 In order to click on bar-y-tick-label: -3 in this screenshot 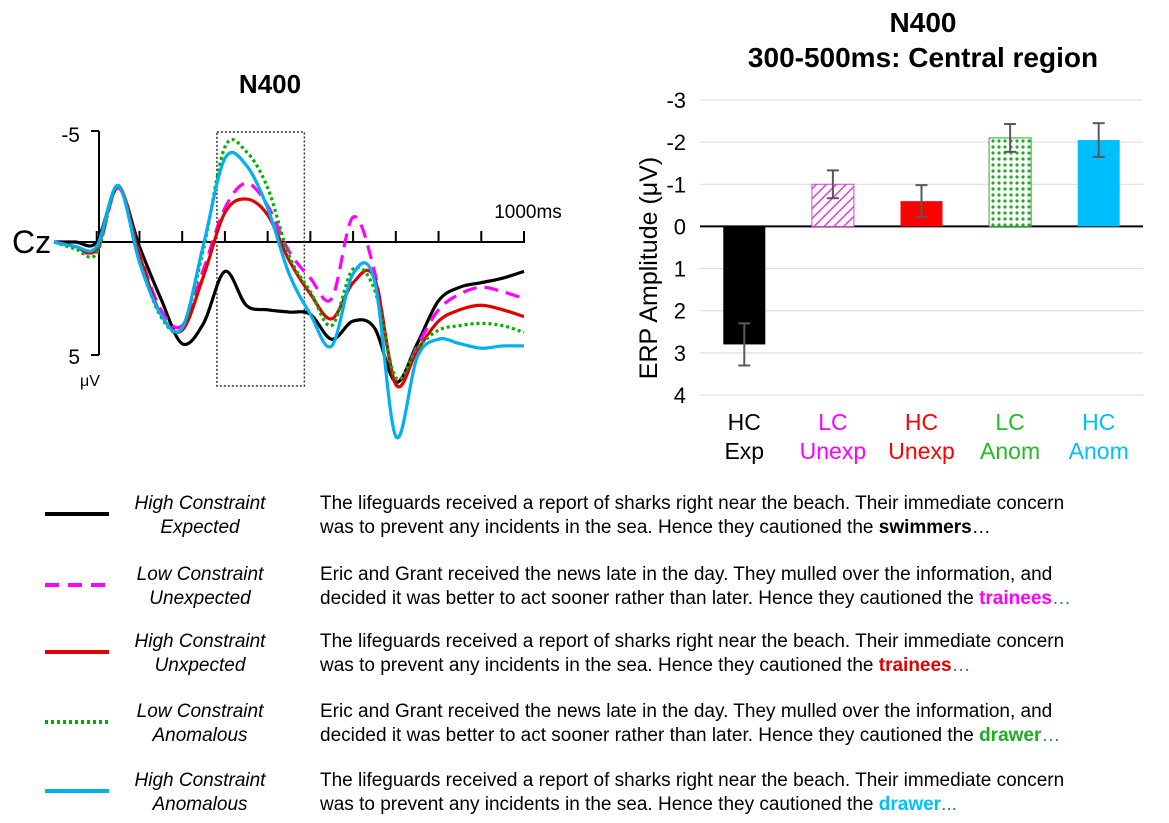, I will do `click(676, 100)`.